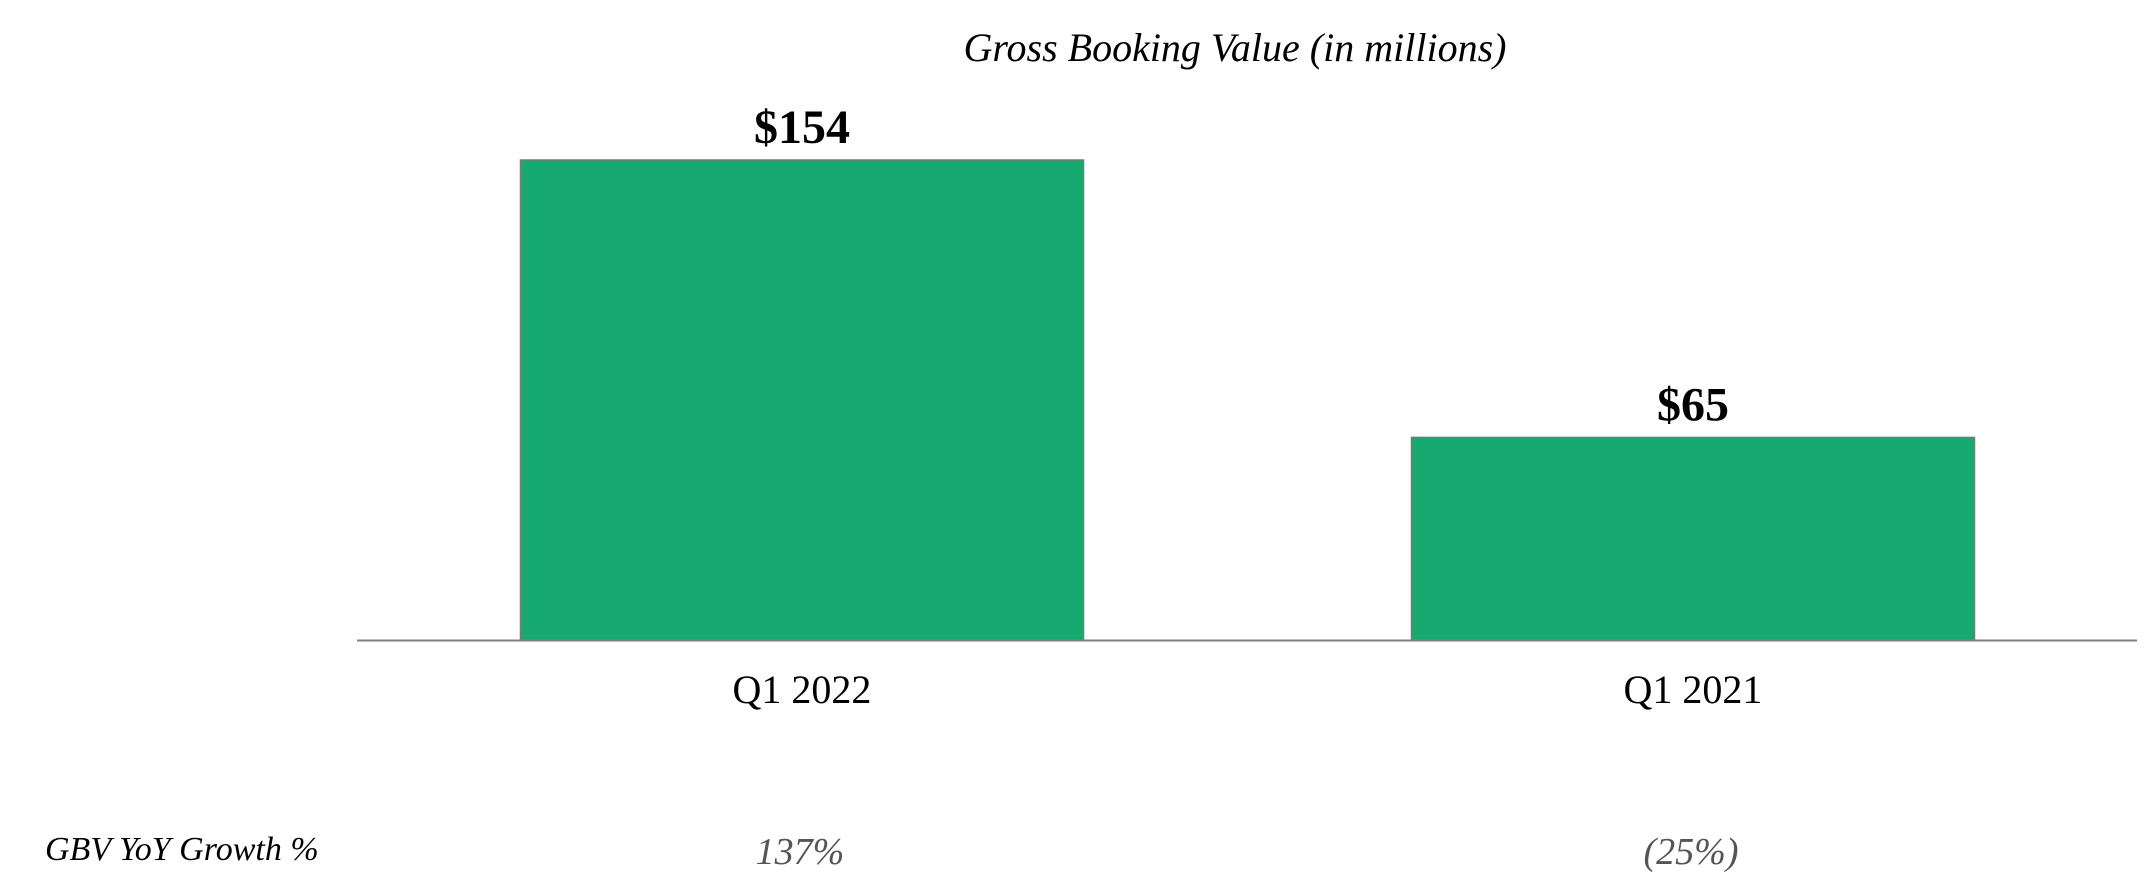 This screenshot has height=894, width=2150. Describe the element at coordinates (1691, 852) in the screenshot. I see `growth-value: (25%)` at that location.